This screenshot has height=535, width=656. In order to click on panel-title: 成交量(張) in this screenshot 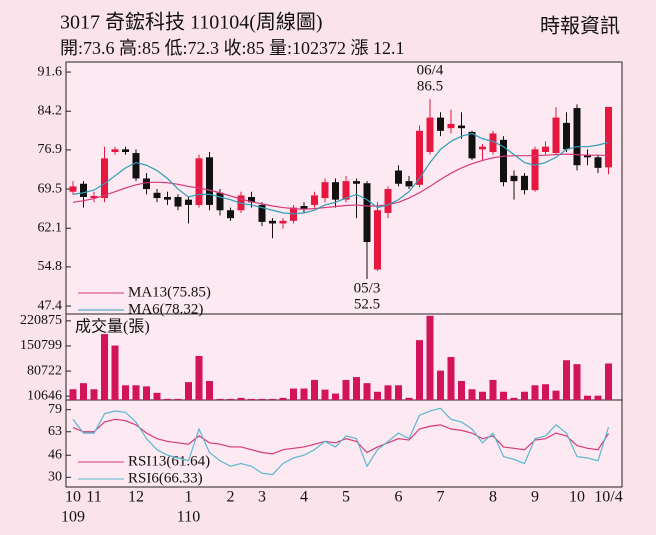, I will do `click(112, 327)`.